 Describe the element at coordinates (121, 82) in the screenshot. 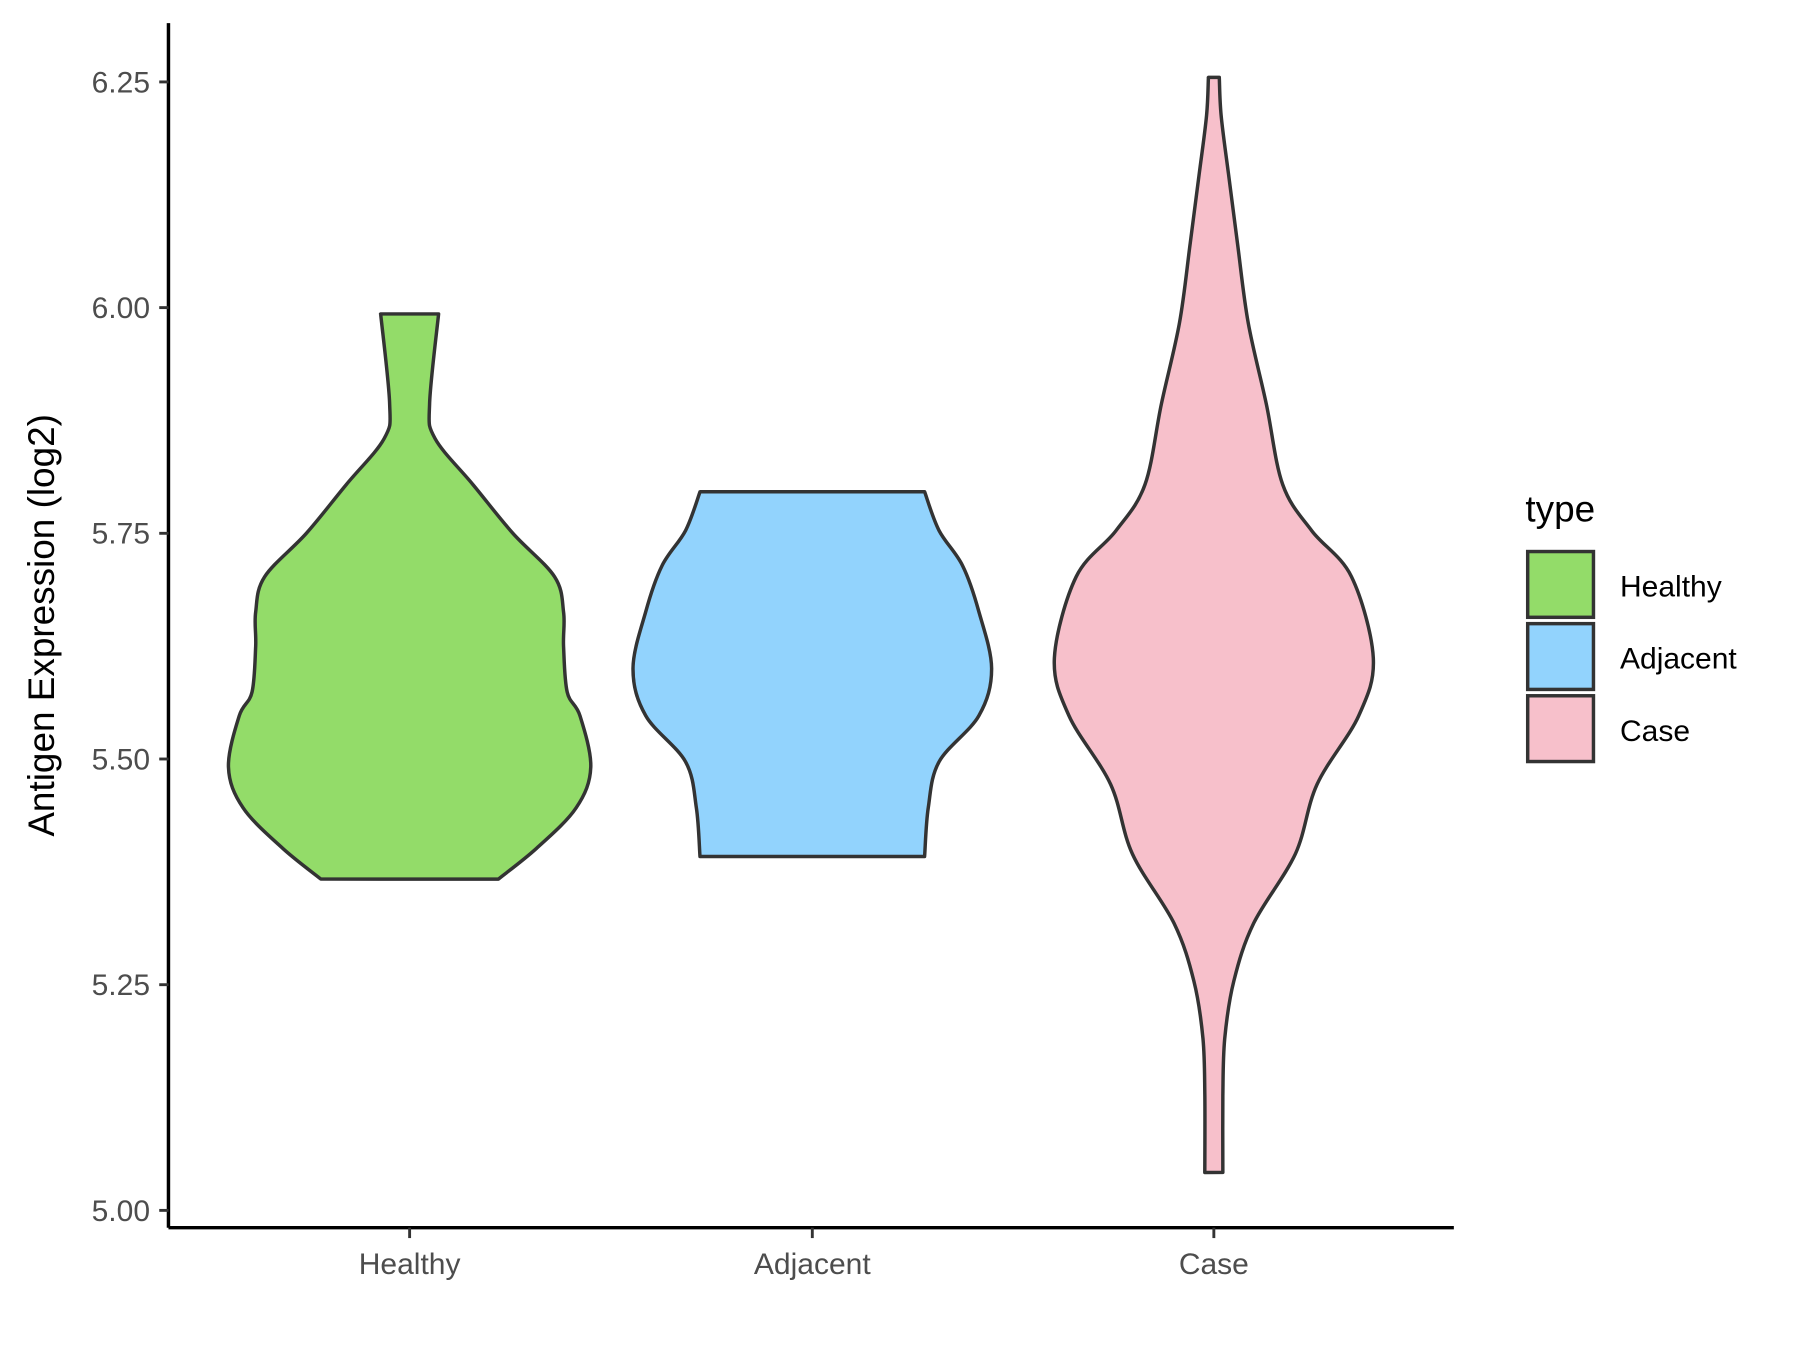

I see `y-tick-label: 6.25` at that location.